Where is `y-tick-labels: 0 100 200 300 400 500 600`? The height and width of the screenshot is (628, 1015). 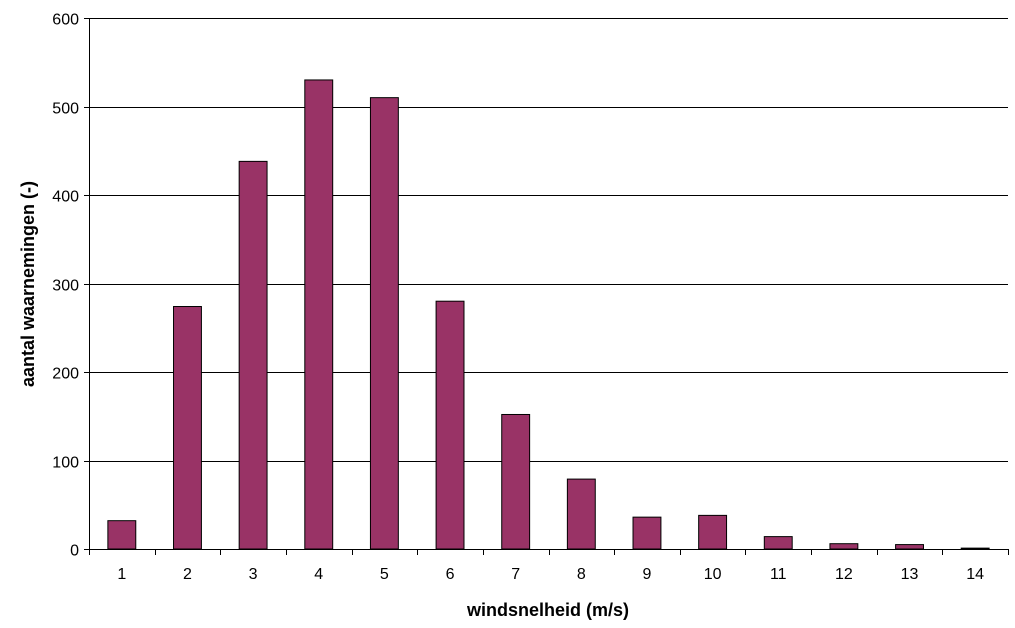
y-tick-labels: 0 100 200 300 400 500 600 is located at coordinates (65, 286).